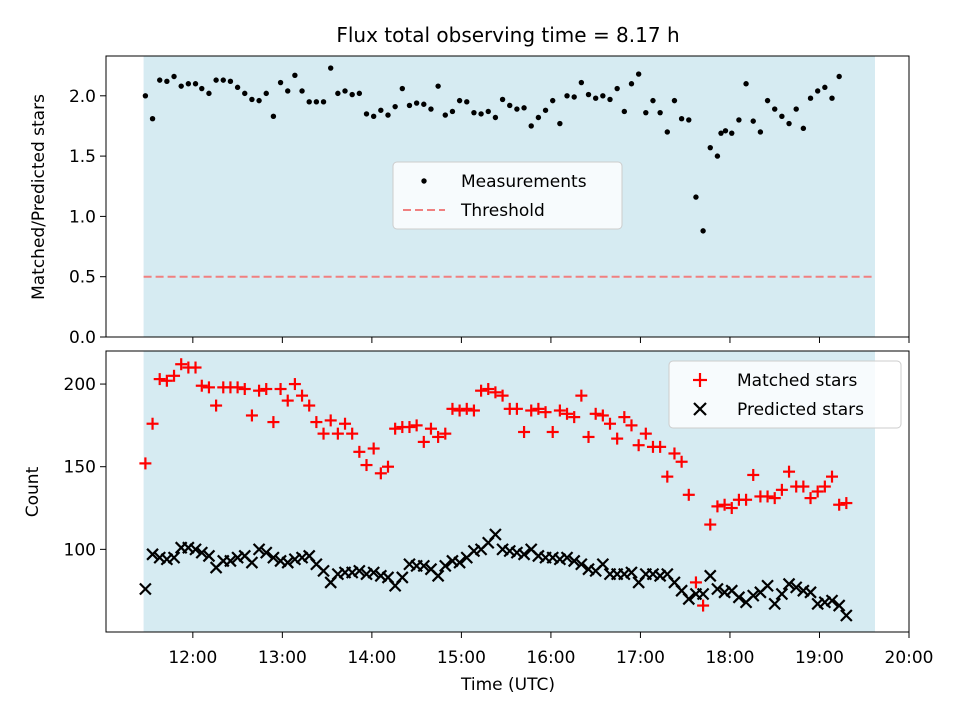 The height and width of the screenshot is (720, 960). I want to click on x-tick-label: 18:00, so click(729, 658).